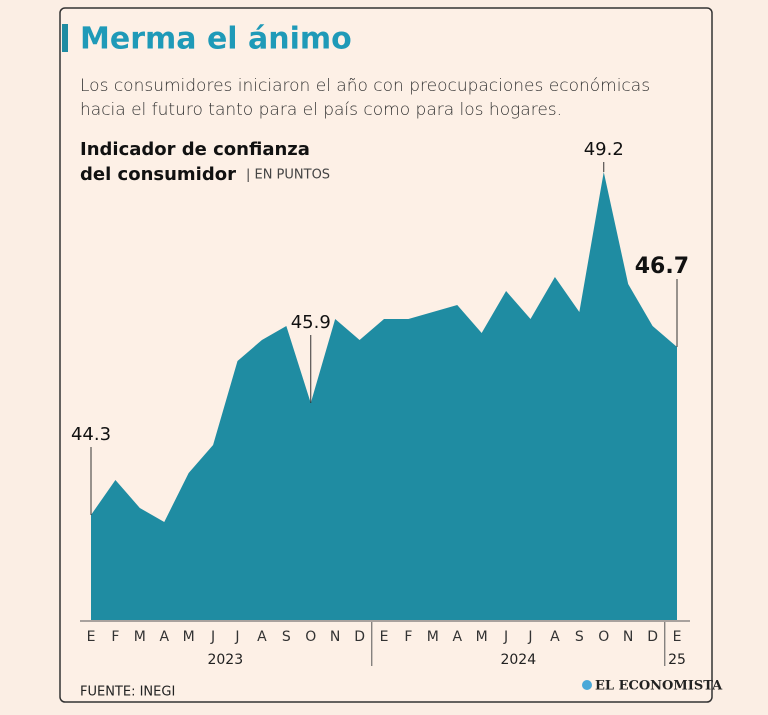 This screenshot has width=768, height=715. I want to click on year-label: 2023, so click(225, 660).